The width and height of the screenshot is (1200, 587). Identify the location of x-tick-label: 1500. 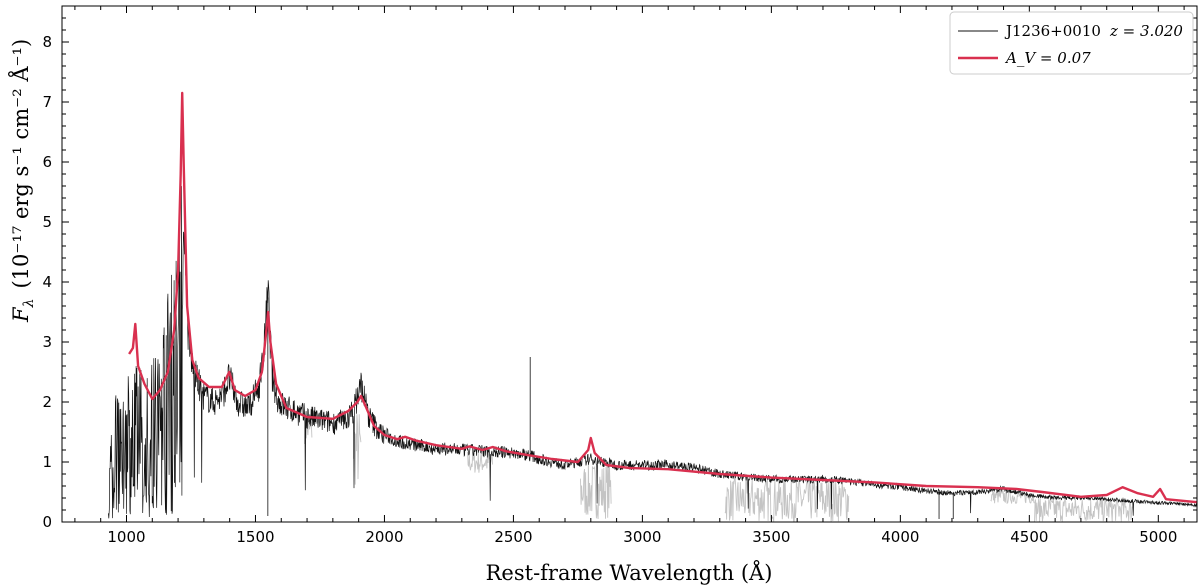
(255, 537).